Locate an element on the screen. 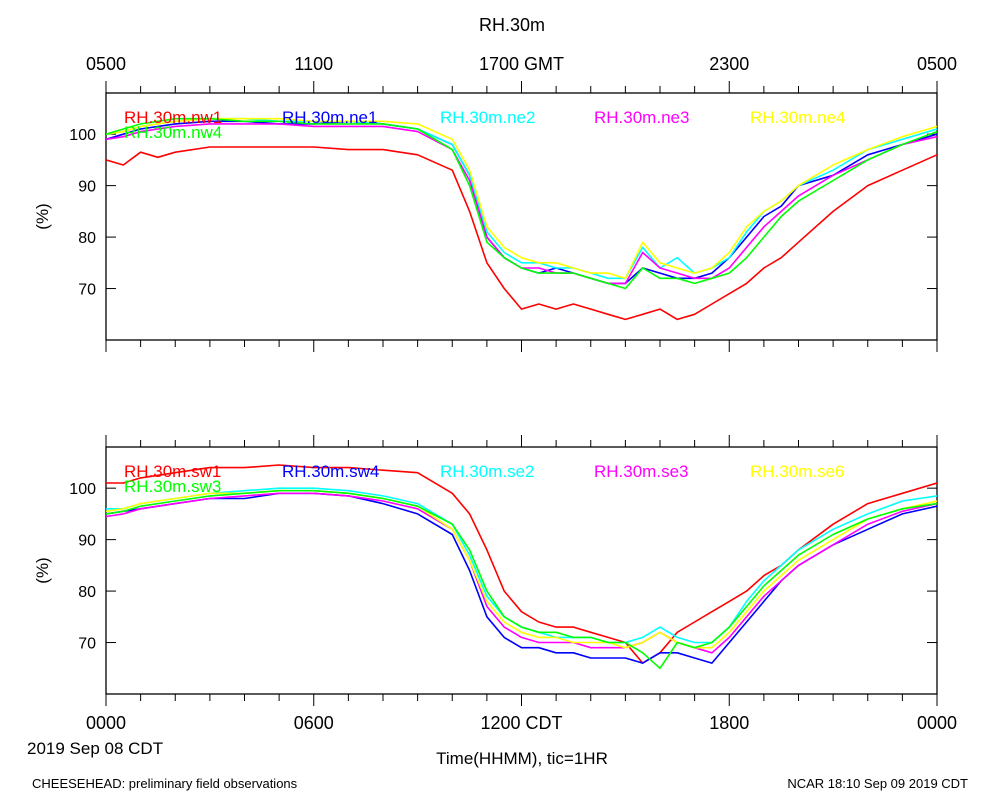  x-axis-label: Time(HHMM), tic=1HR is located at coordinates (522, 758).